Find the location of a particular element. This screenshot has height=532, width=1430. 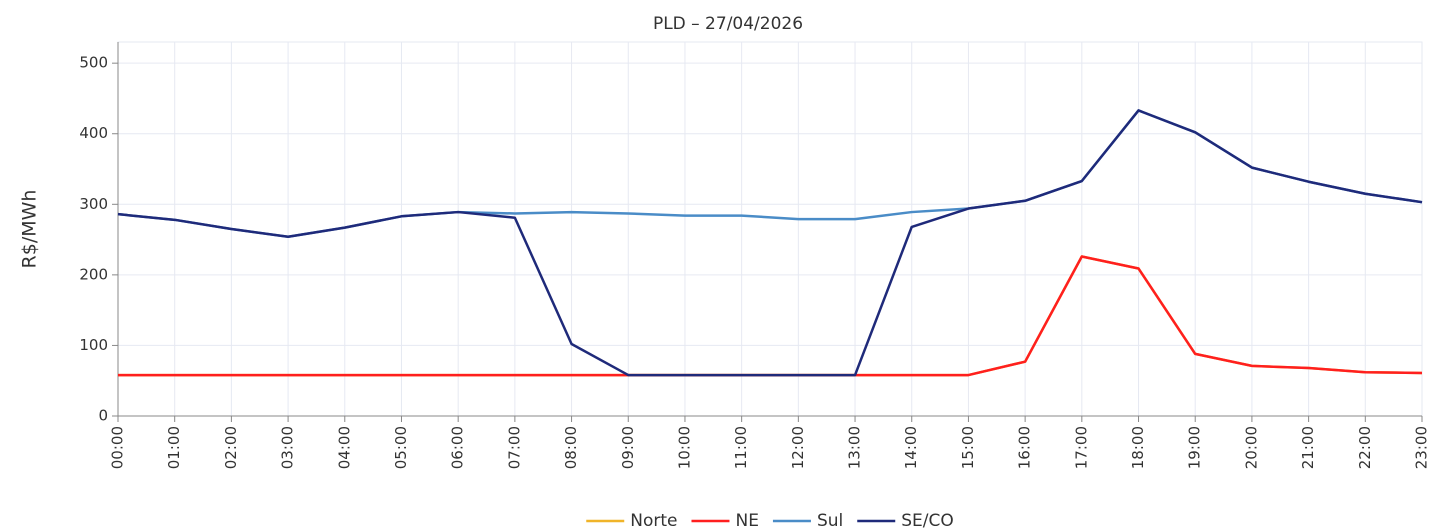

x-tick-label: 17:00 is located at coordinates (1081, 447).